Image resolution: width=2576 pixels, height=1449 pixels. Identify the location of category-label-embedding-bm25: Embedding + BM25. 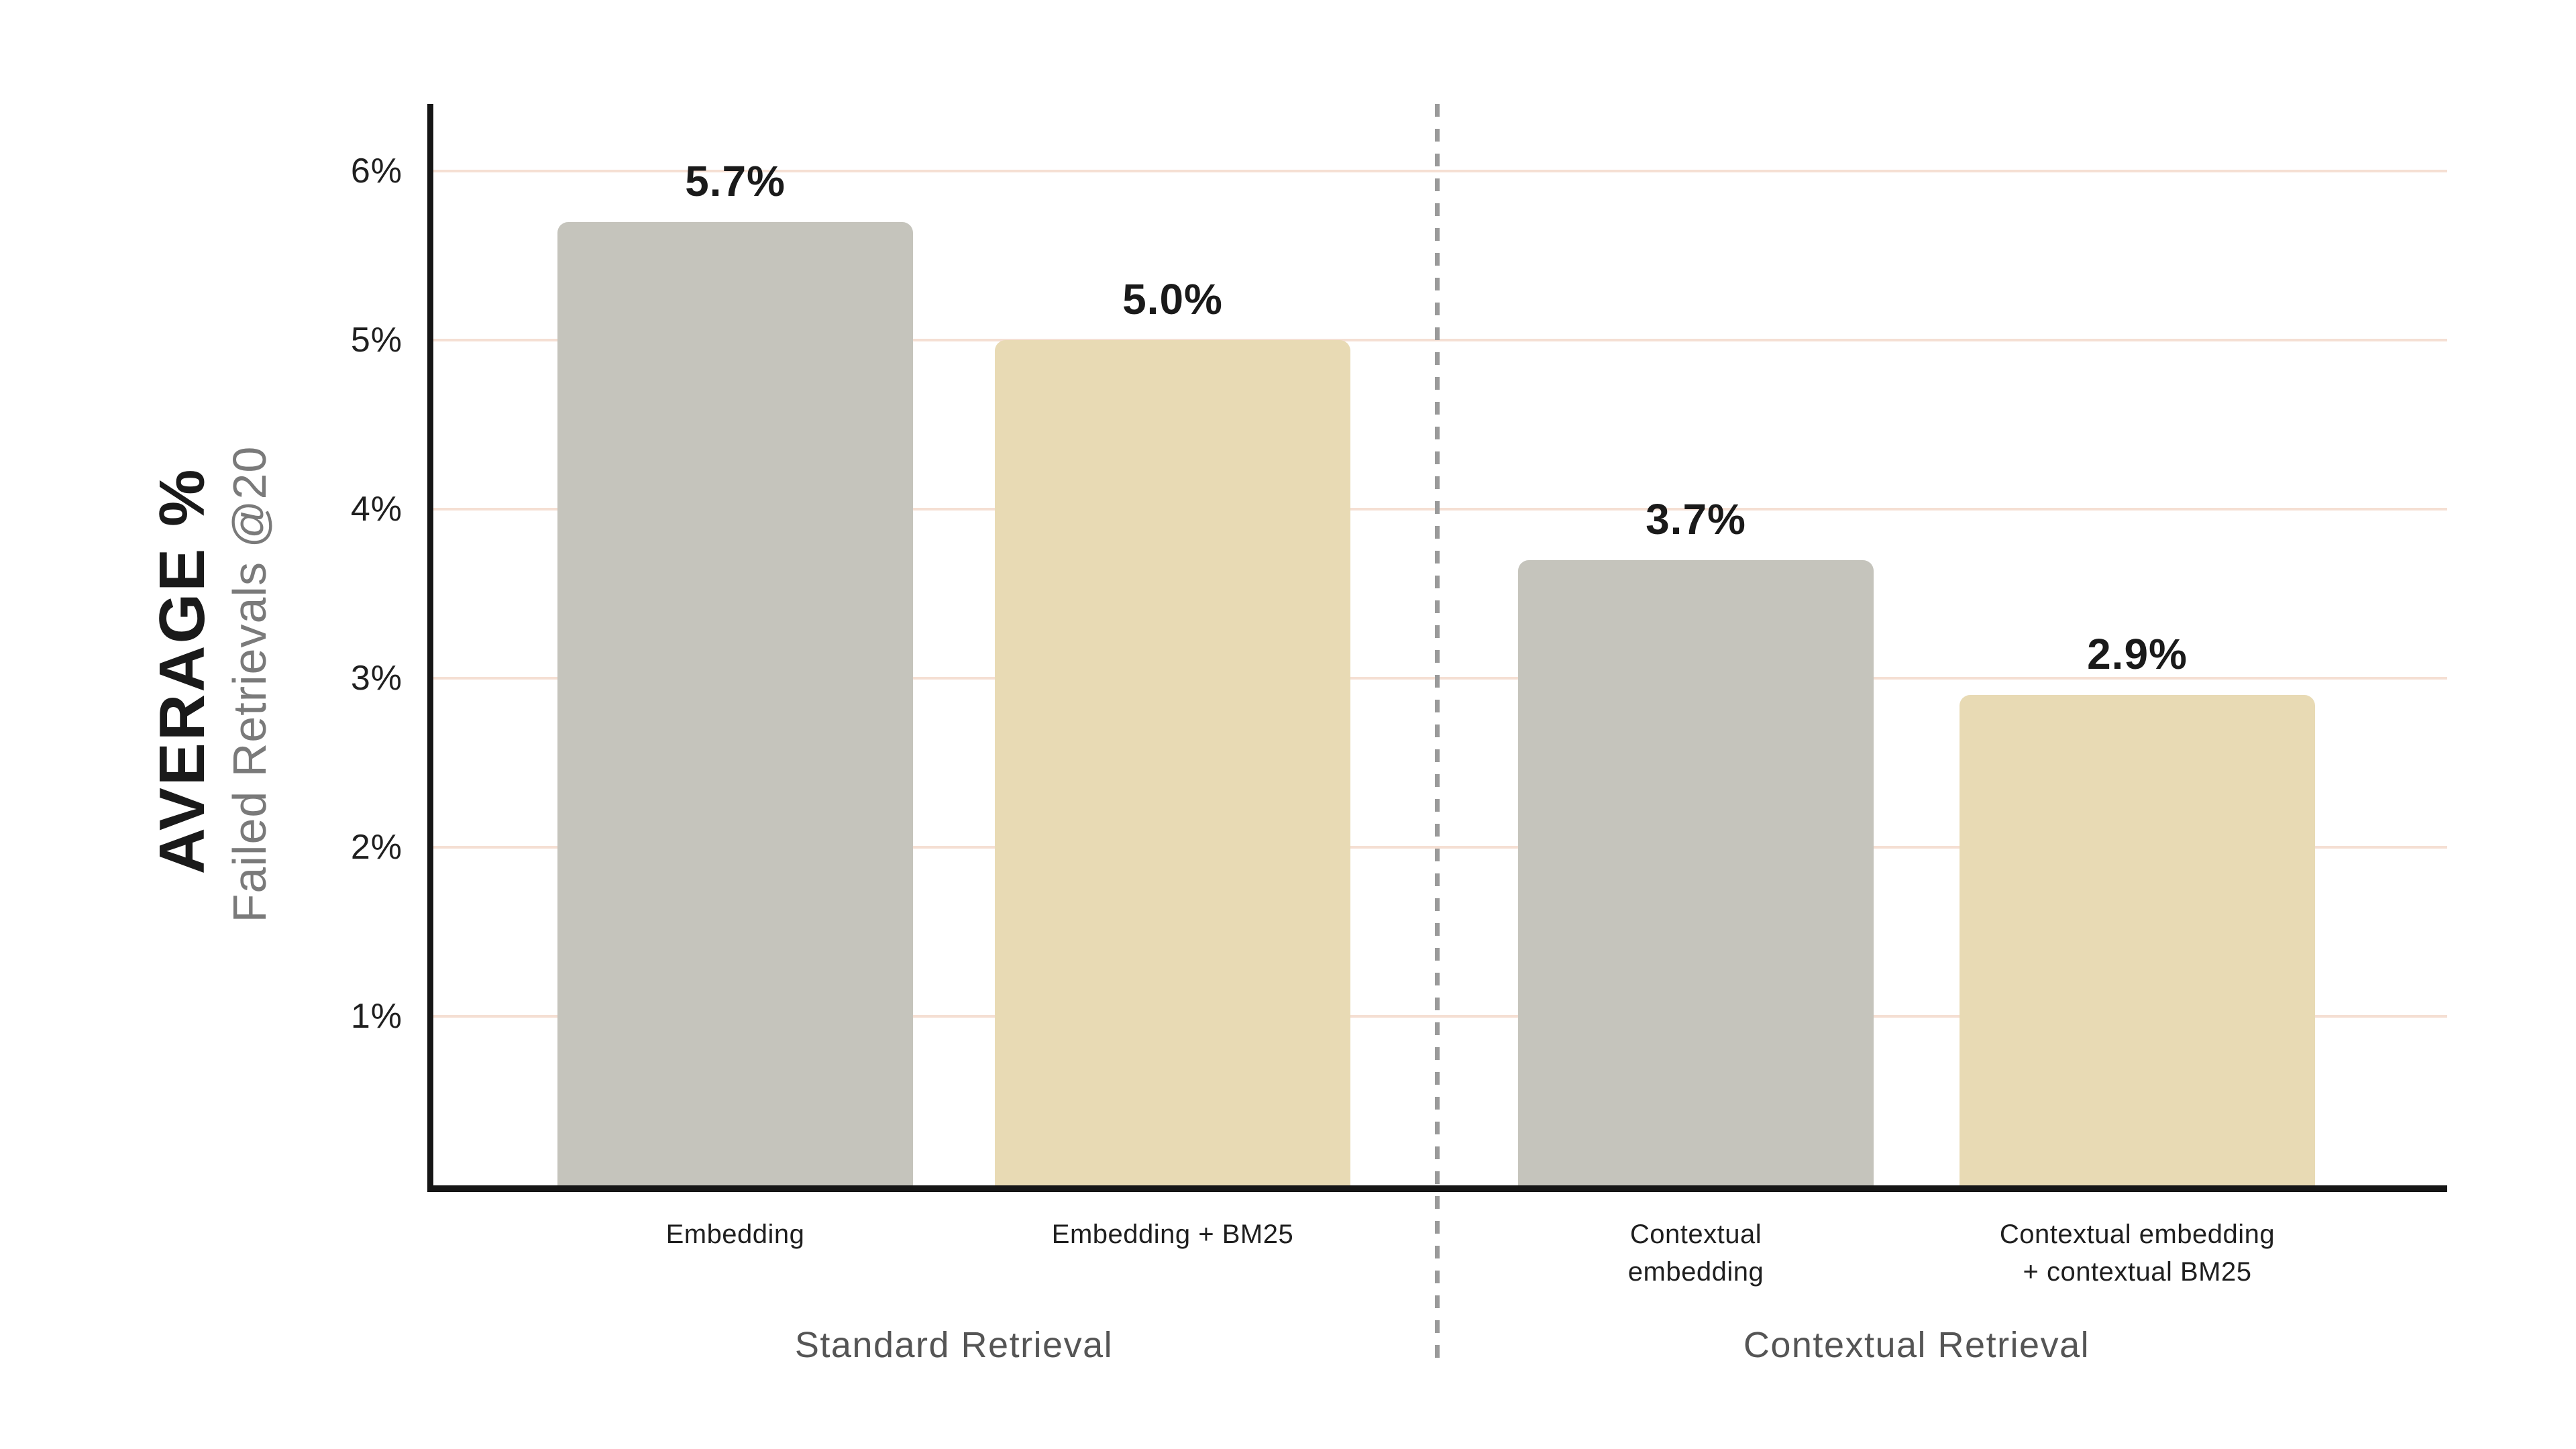
(1172, 1234).